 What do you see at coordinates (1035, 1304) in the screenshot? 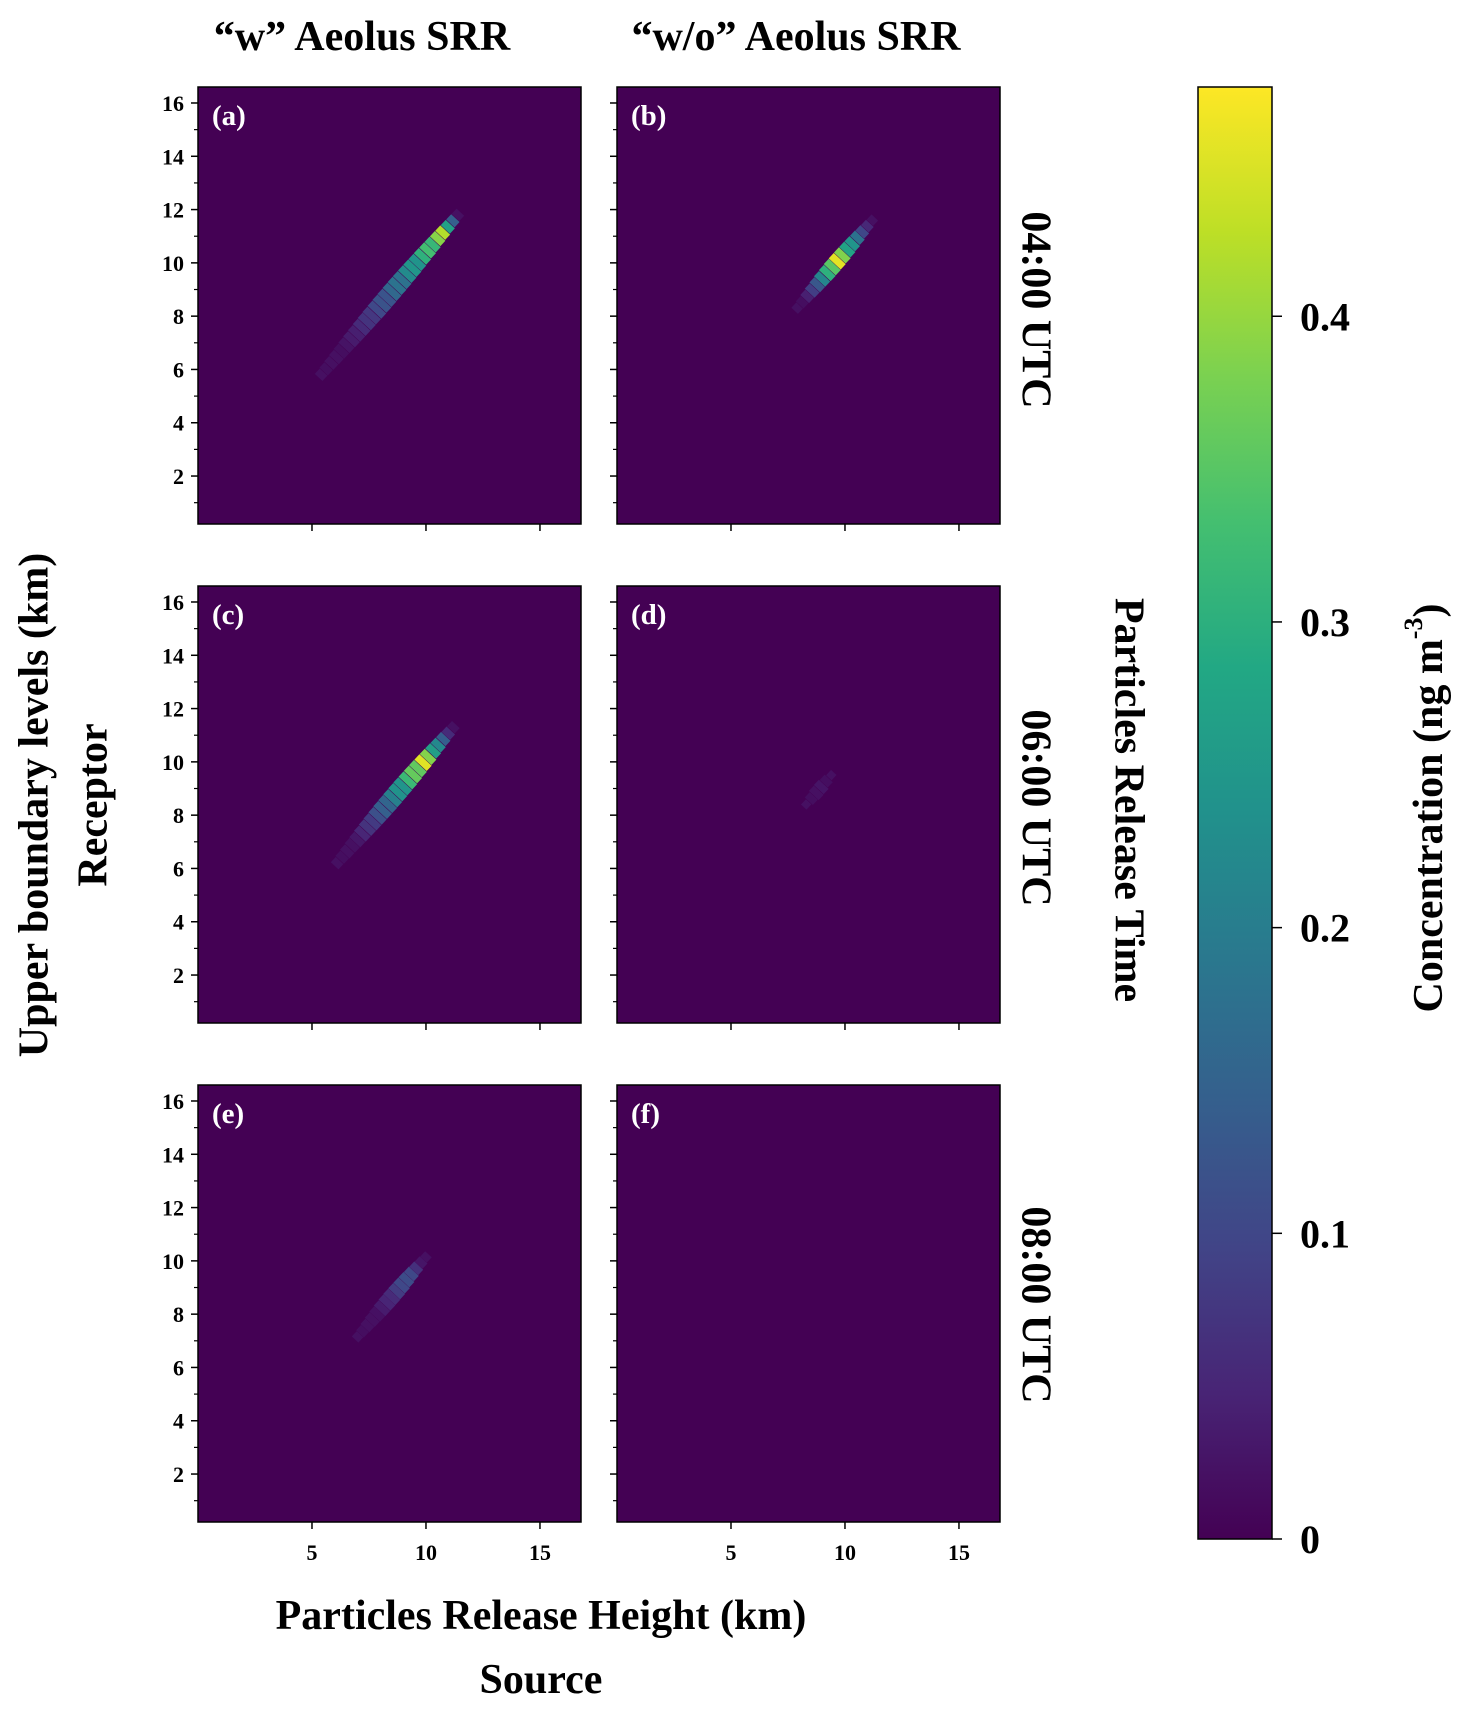
I see `row-title-0800: 08:00 UTC` at bounding box center [1035, 1304].